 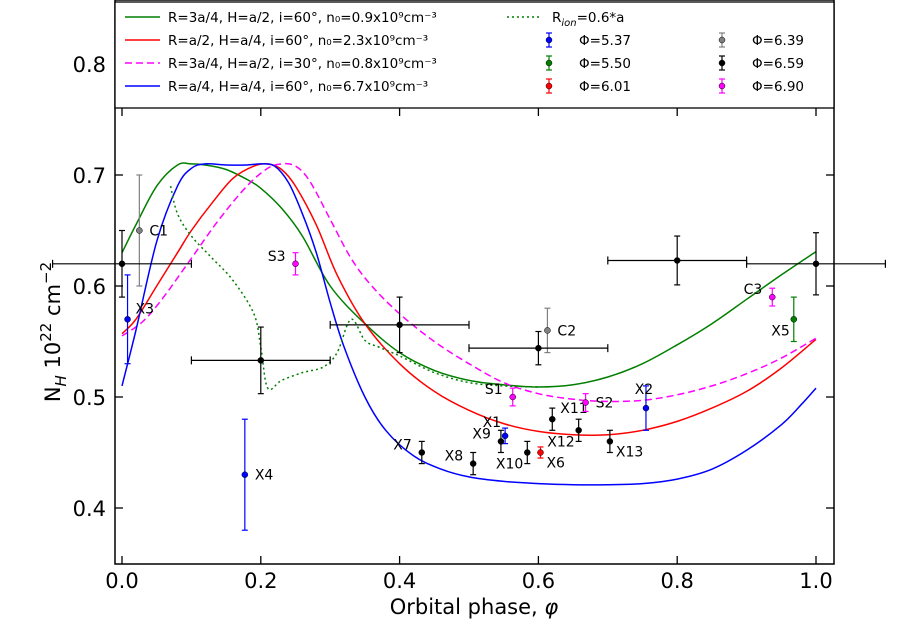 I want to click on point-label: X5, so click(x=780, y=331).